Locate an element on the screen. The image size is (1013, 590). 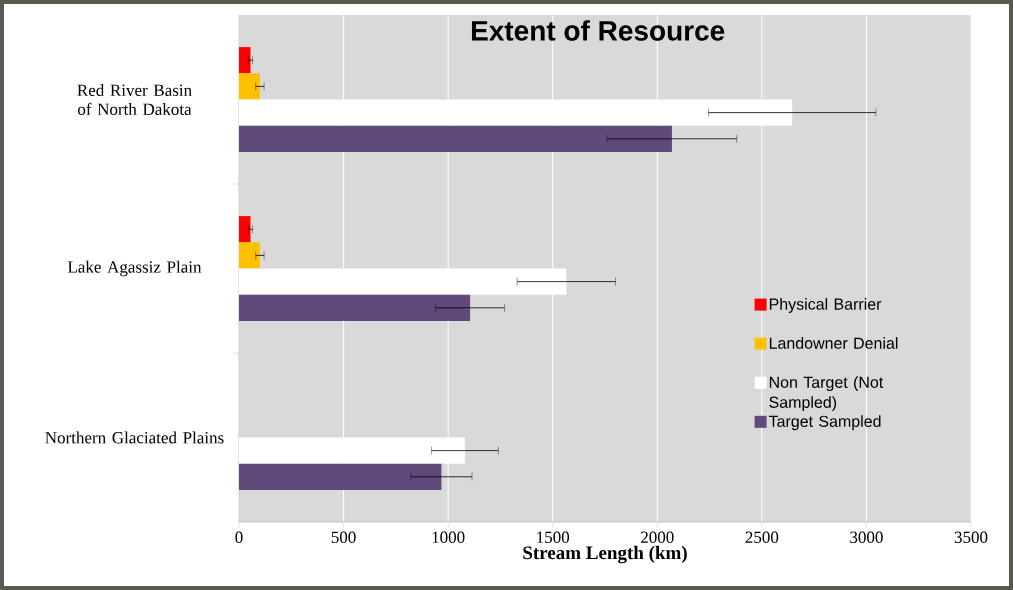
legend-label: Physical Barrier is located at coordinates (825, 305).